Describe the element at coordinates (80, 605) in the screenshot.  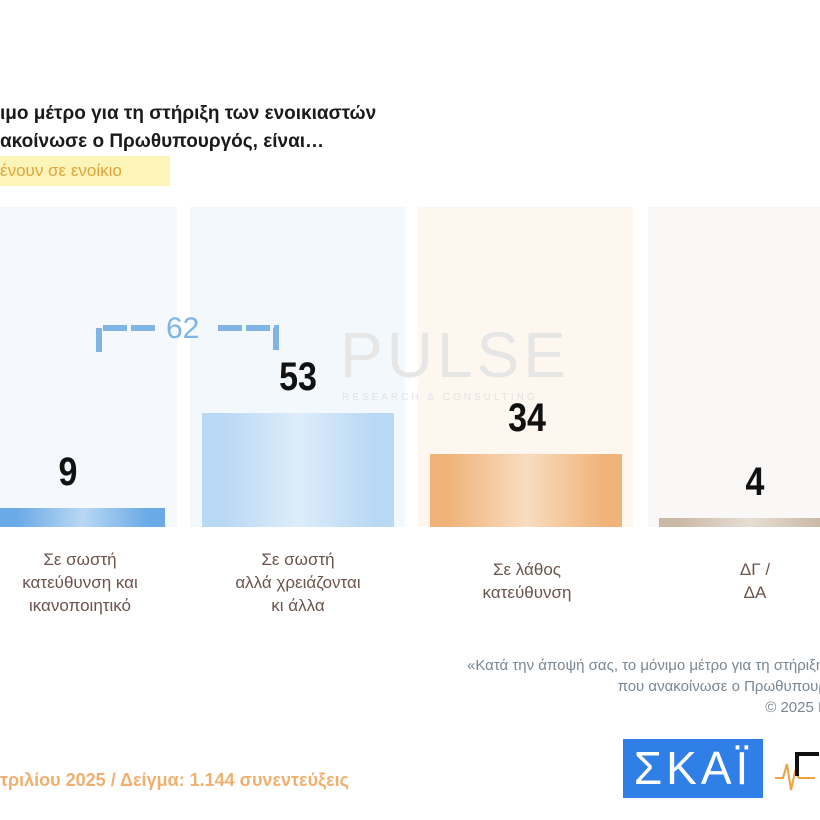
I see `category-label-line: ικανοποιητικό` at that location.